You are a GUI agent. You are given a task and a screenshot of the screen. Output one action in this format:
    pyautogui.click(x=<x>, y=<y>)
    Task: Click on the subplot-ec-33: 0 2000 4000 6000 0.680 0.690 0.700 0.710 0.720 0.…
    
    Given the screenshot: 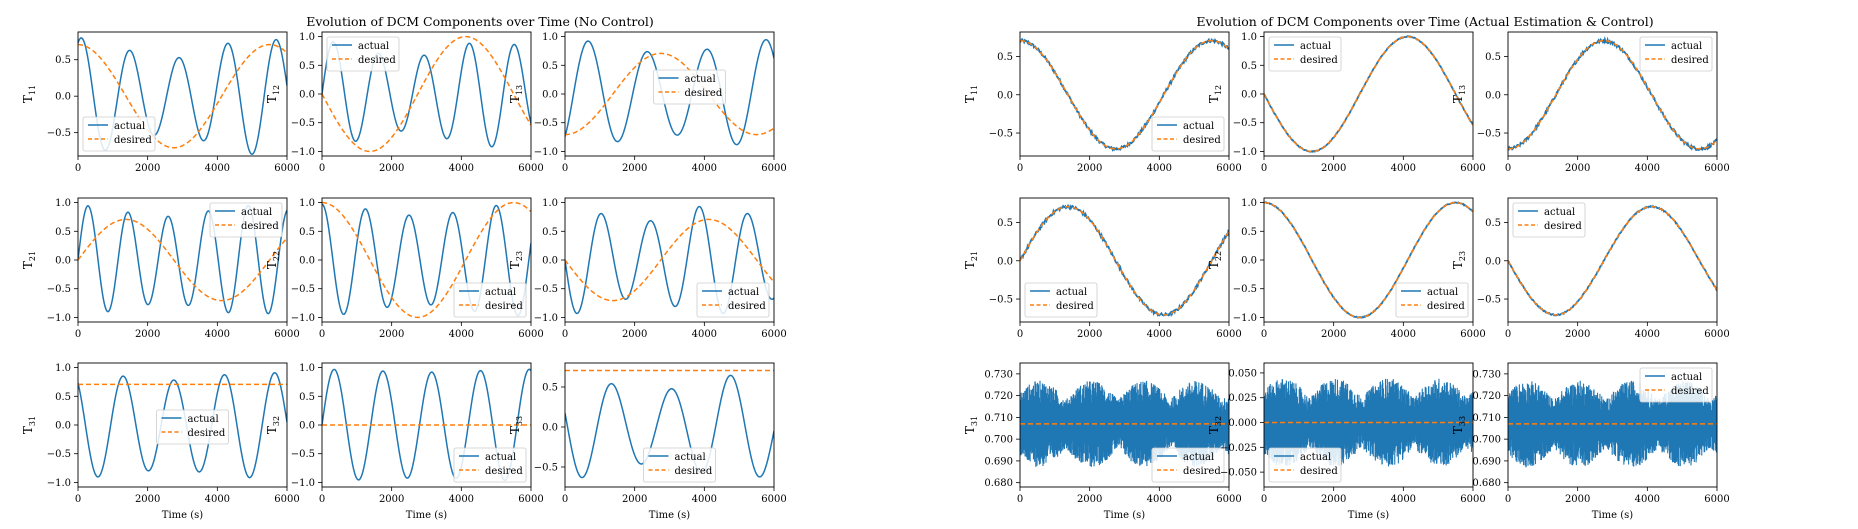 What is the action you would take?
    pyautogui.click(x=1590, y=441)
    